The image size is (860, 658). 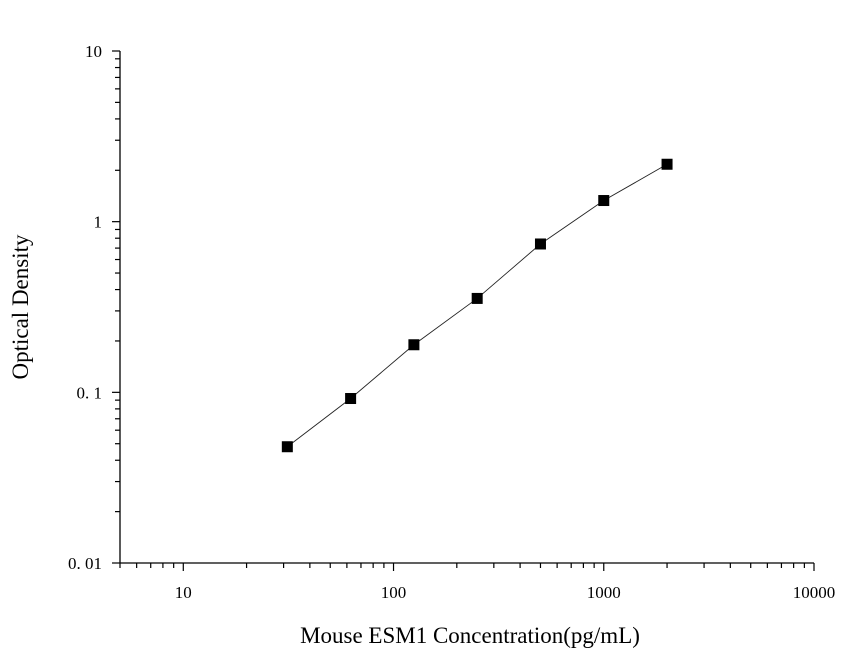 What do you see at coordinates (604, 592) in the screenshot?
I see `x-tick-label: 1000` at bounding box center [604, 592].